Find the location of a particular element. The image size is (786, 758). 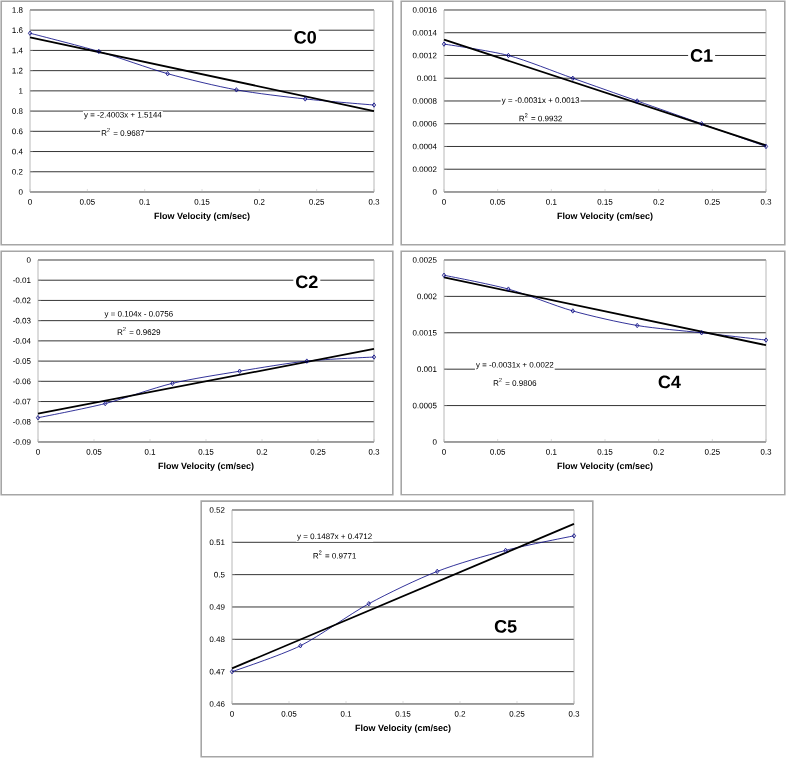

text: C2 is located at coordinates (307, 282).